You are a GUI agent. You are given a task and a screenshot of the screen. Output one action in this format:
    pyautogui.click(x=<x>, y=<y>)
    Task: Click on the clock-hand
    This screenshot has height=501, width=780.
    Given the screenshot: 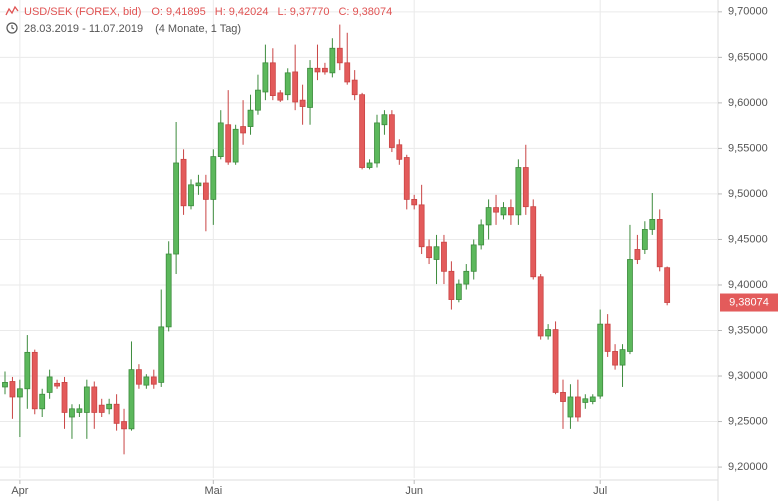 What is the action you would take?
    pyautogui.click(x=13, y=27)
    